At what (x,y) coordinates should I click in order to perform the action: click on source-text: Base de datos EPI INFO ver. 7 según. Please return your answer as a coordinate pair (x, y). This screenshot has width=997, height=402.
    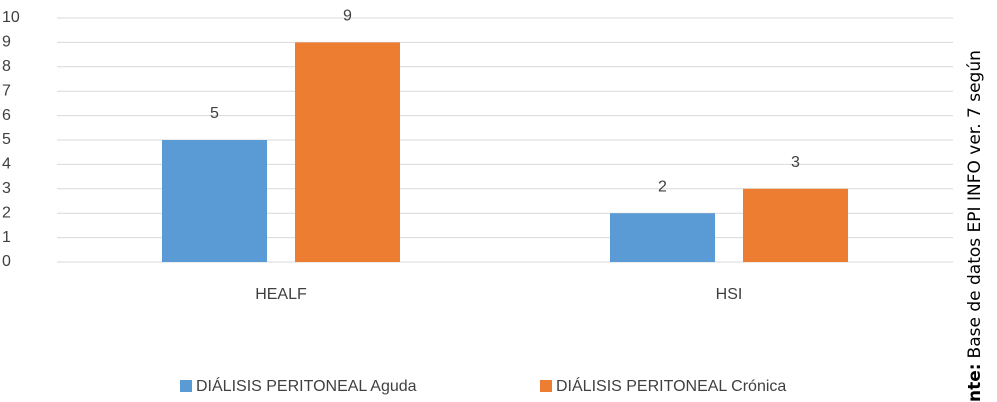
    Looking at the image, I should click on (975, 204).